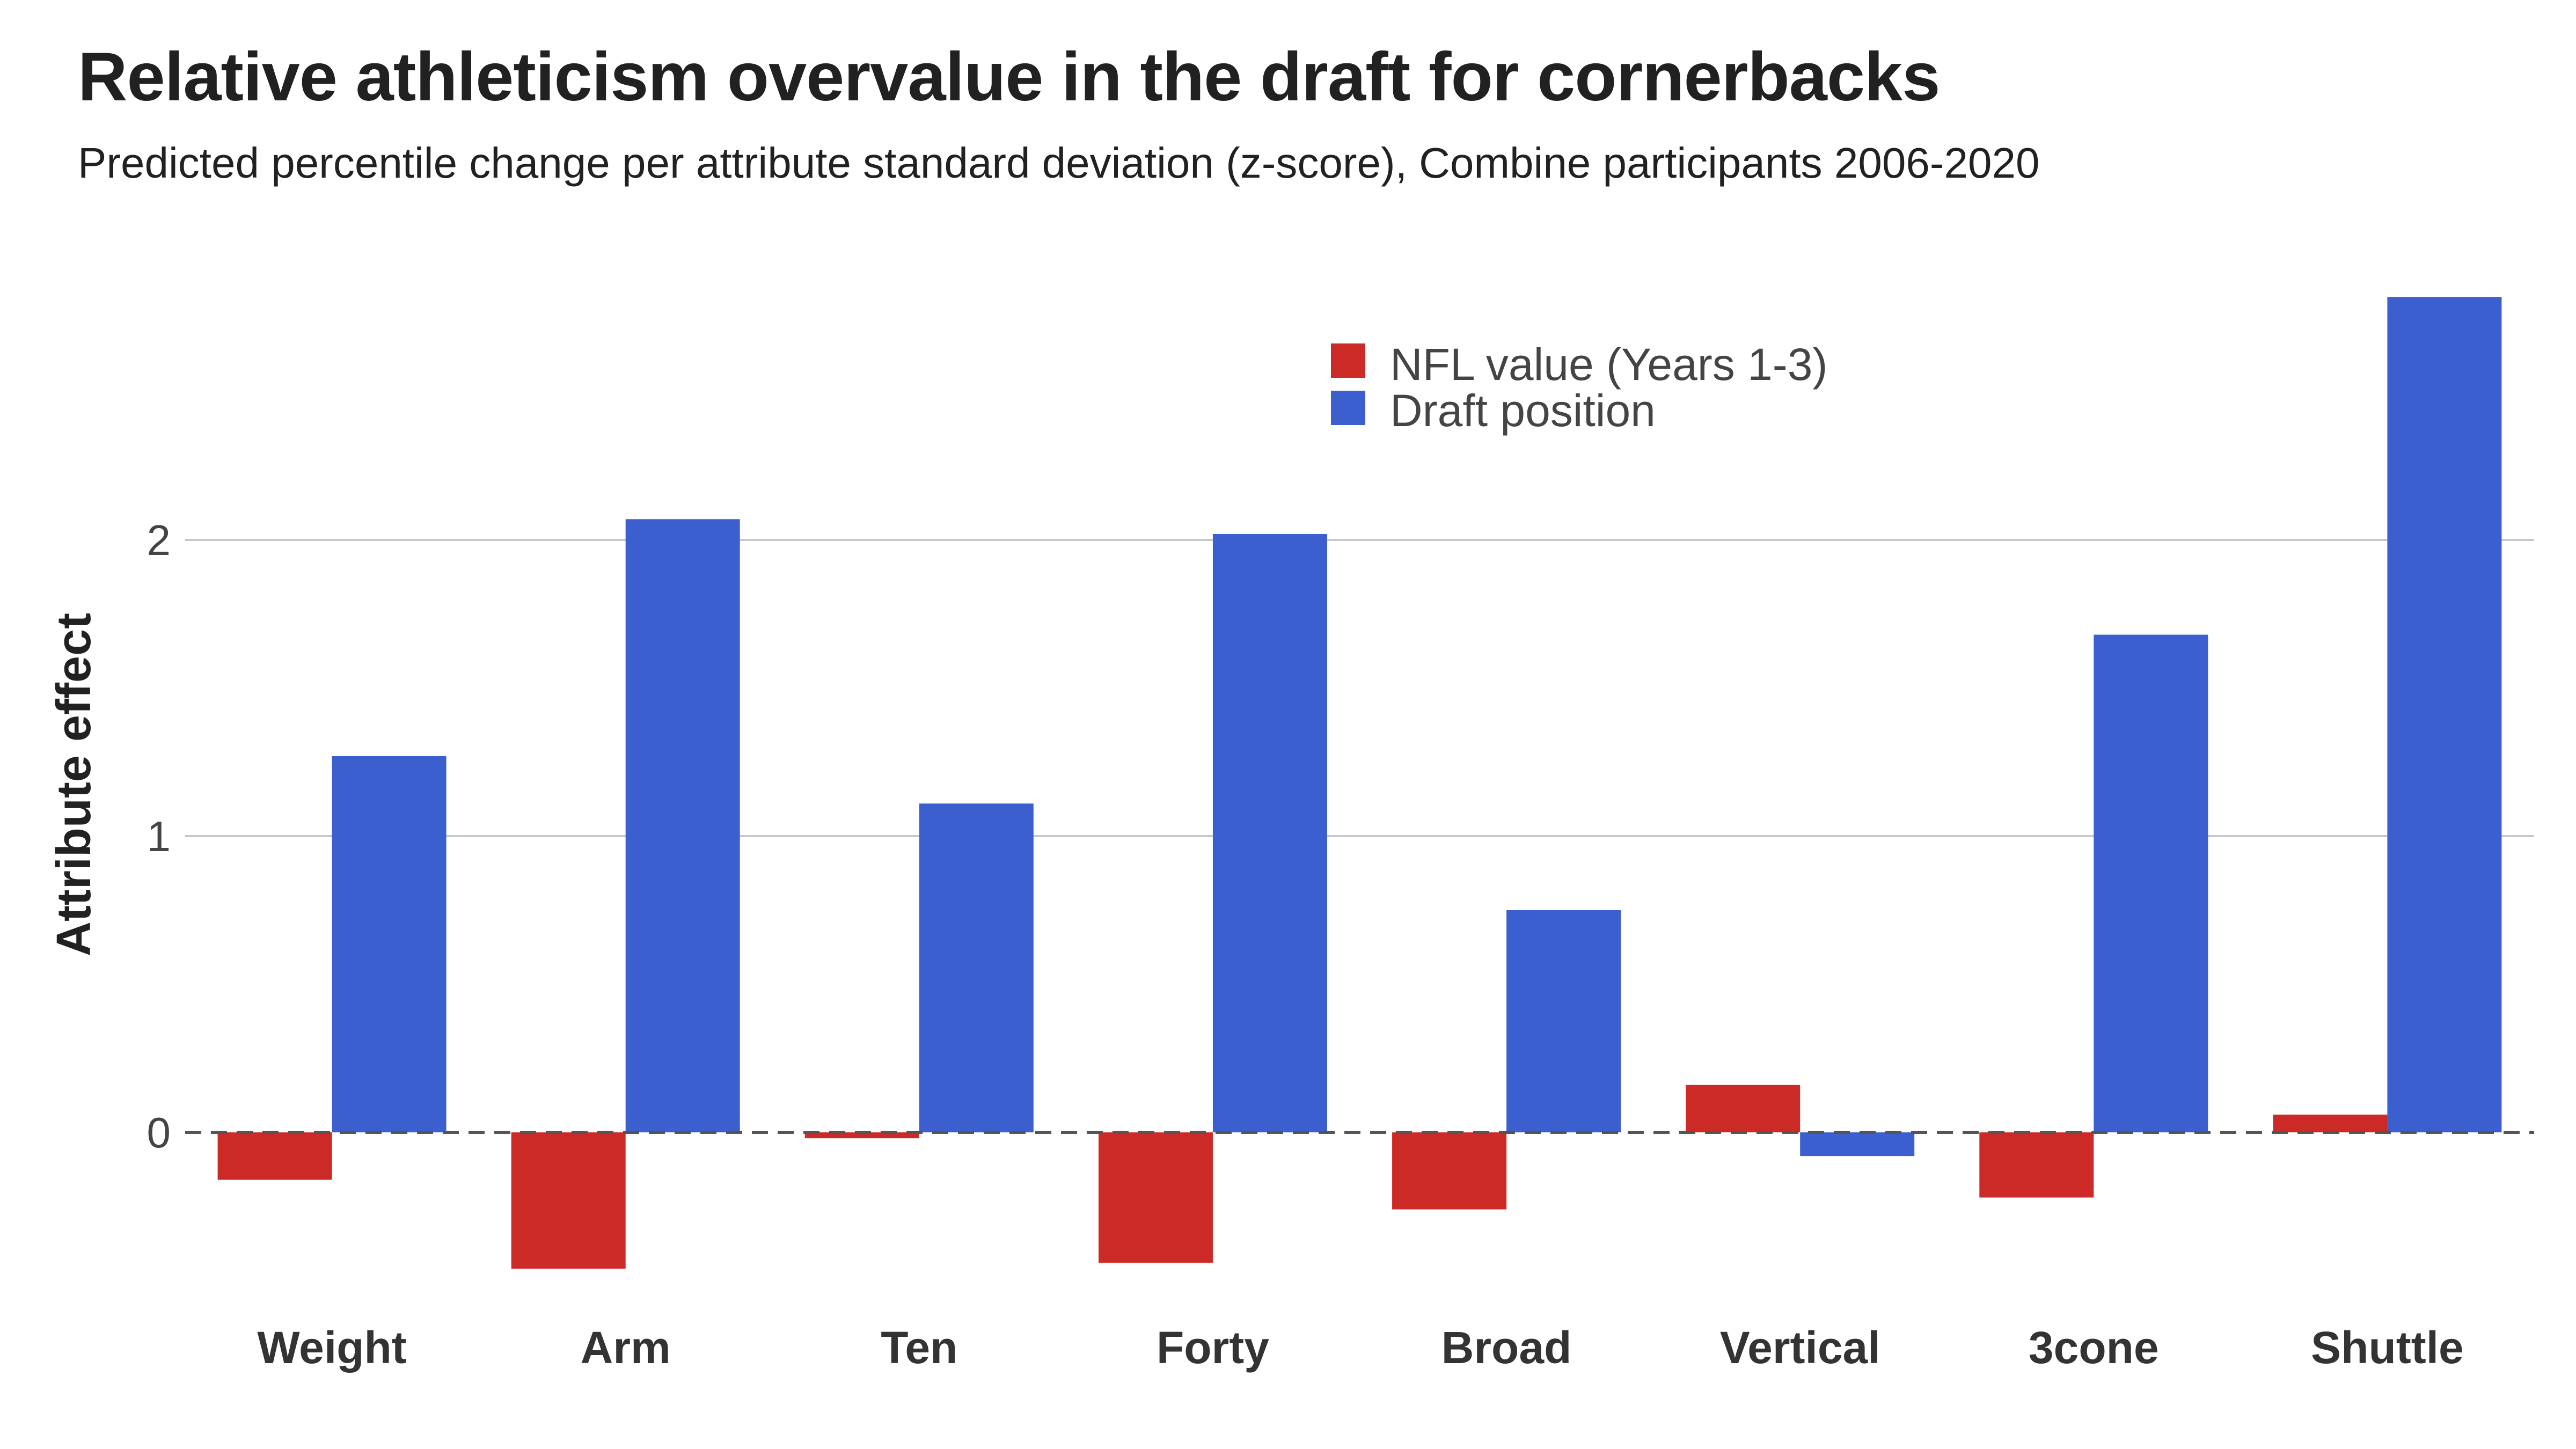 Image resolution: width=2576 pixels, height=1449 pixels. Describe the element at coordinates (1213, 1347) in the screenshot. I see `x-tick-label: Forty` at that location.